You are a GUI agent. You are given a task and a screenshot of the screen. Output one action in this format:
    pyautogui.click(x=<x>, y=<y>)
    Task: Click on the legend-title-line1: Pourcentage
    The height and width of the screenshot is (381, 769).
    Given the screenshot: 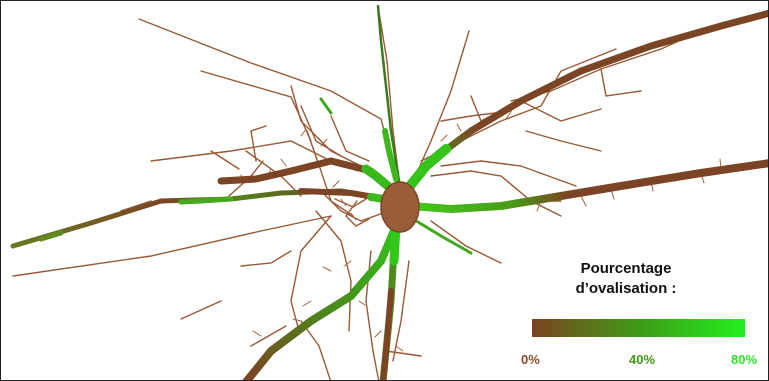 What is the action you would take?
    pyautogui.click(x=626, y=268)
    